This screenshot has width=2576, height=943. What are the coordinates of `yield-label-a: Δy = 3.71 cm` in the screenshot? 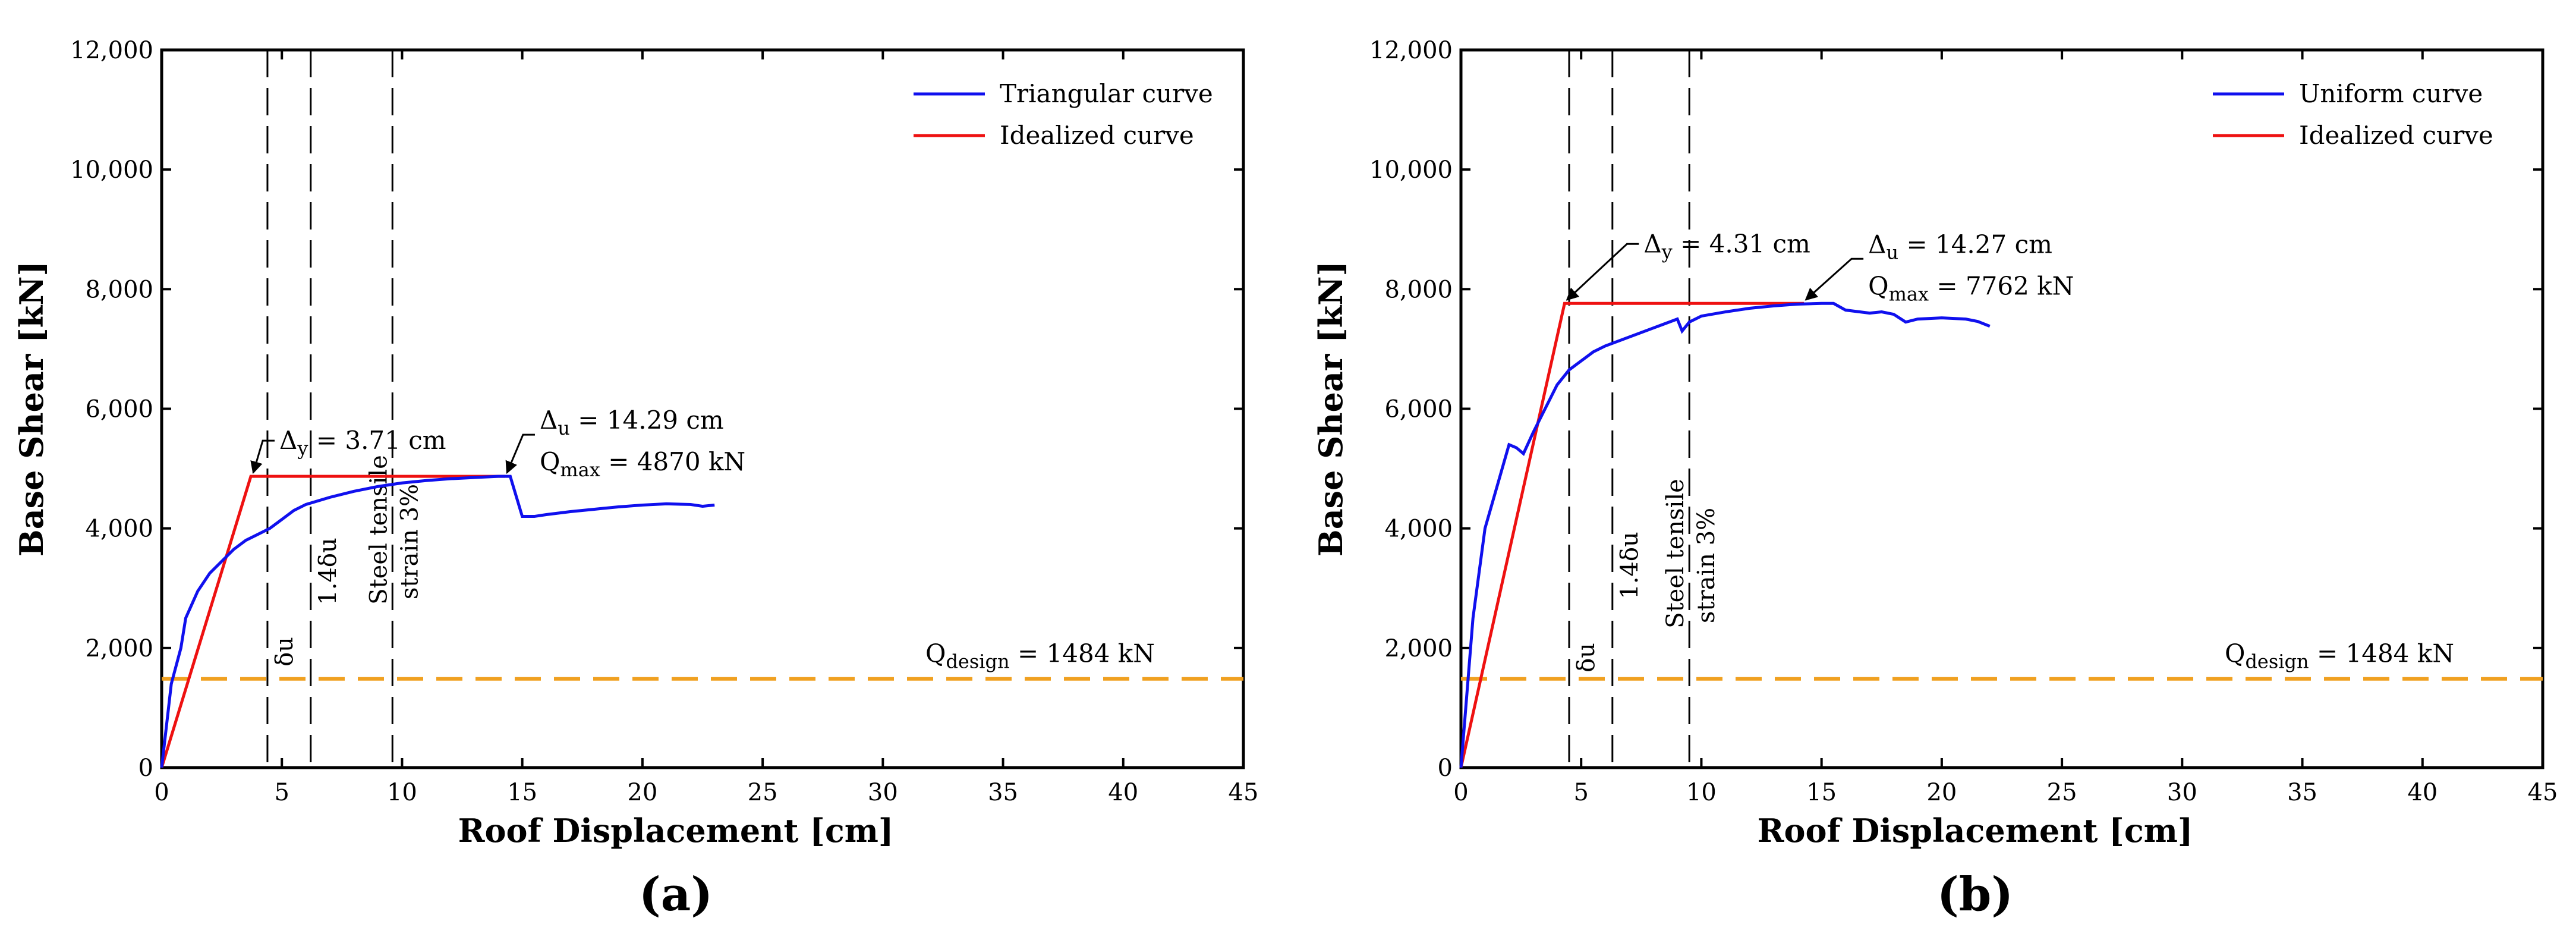 It's located at (363, 443).